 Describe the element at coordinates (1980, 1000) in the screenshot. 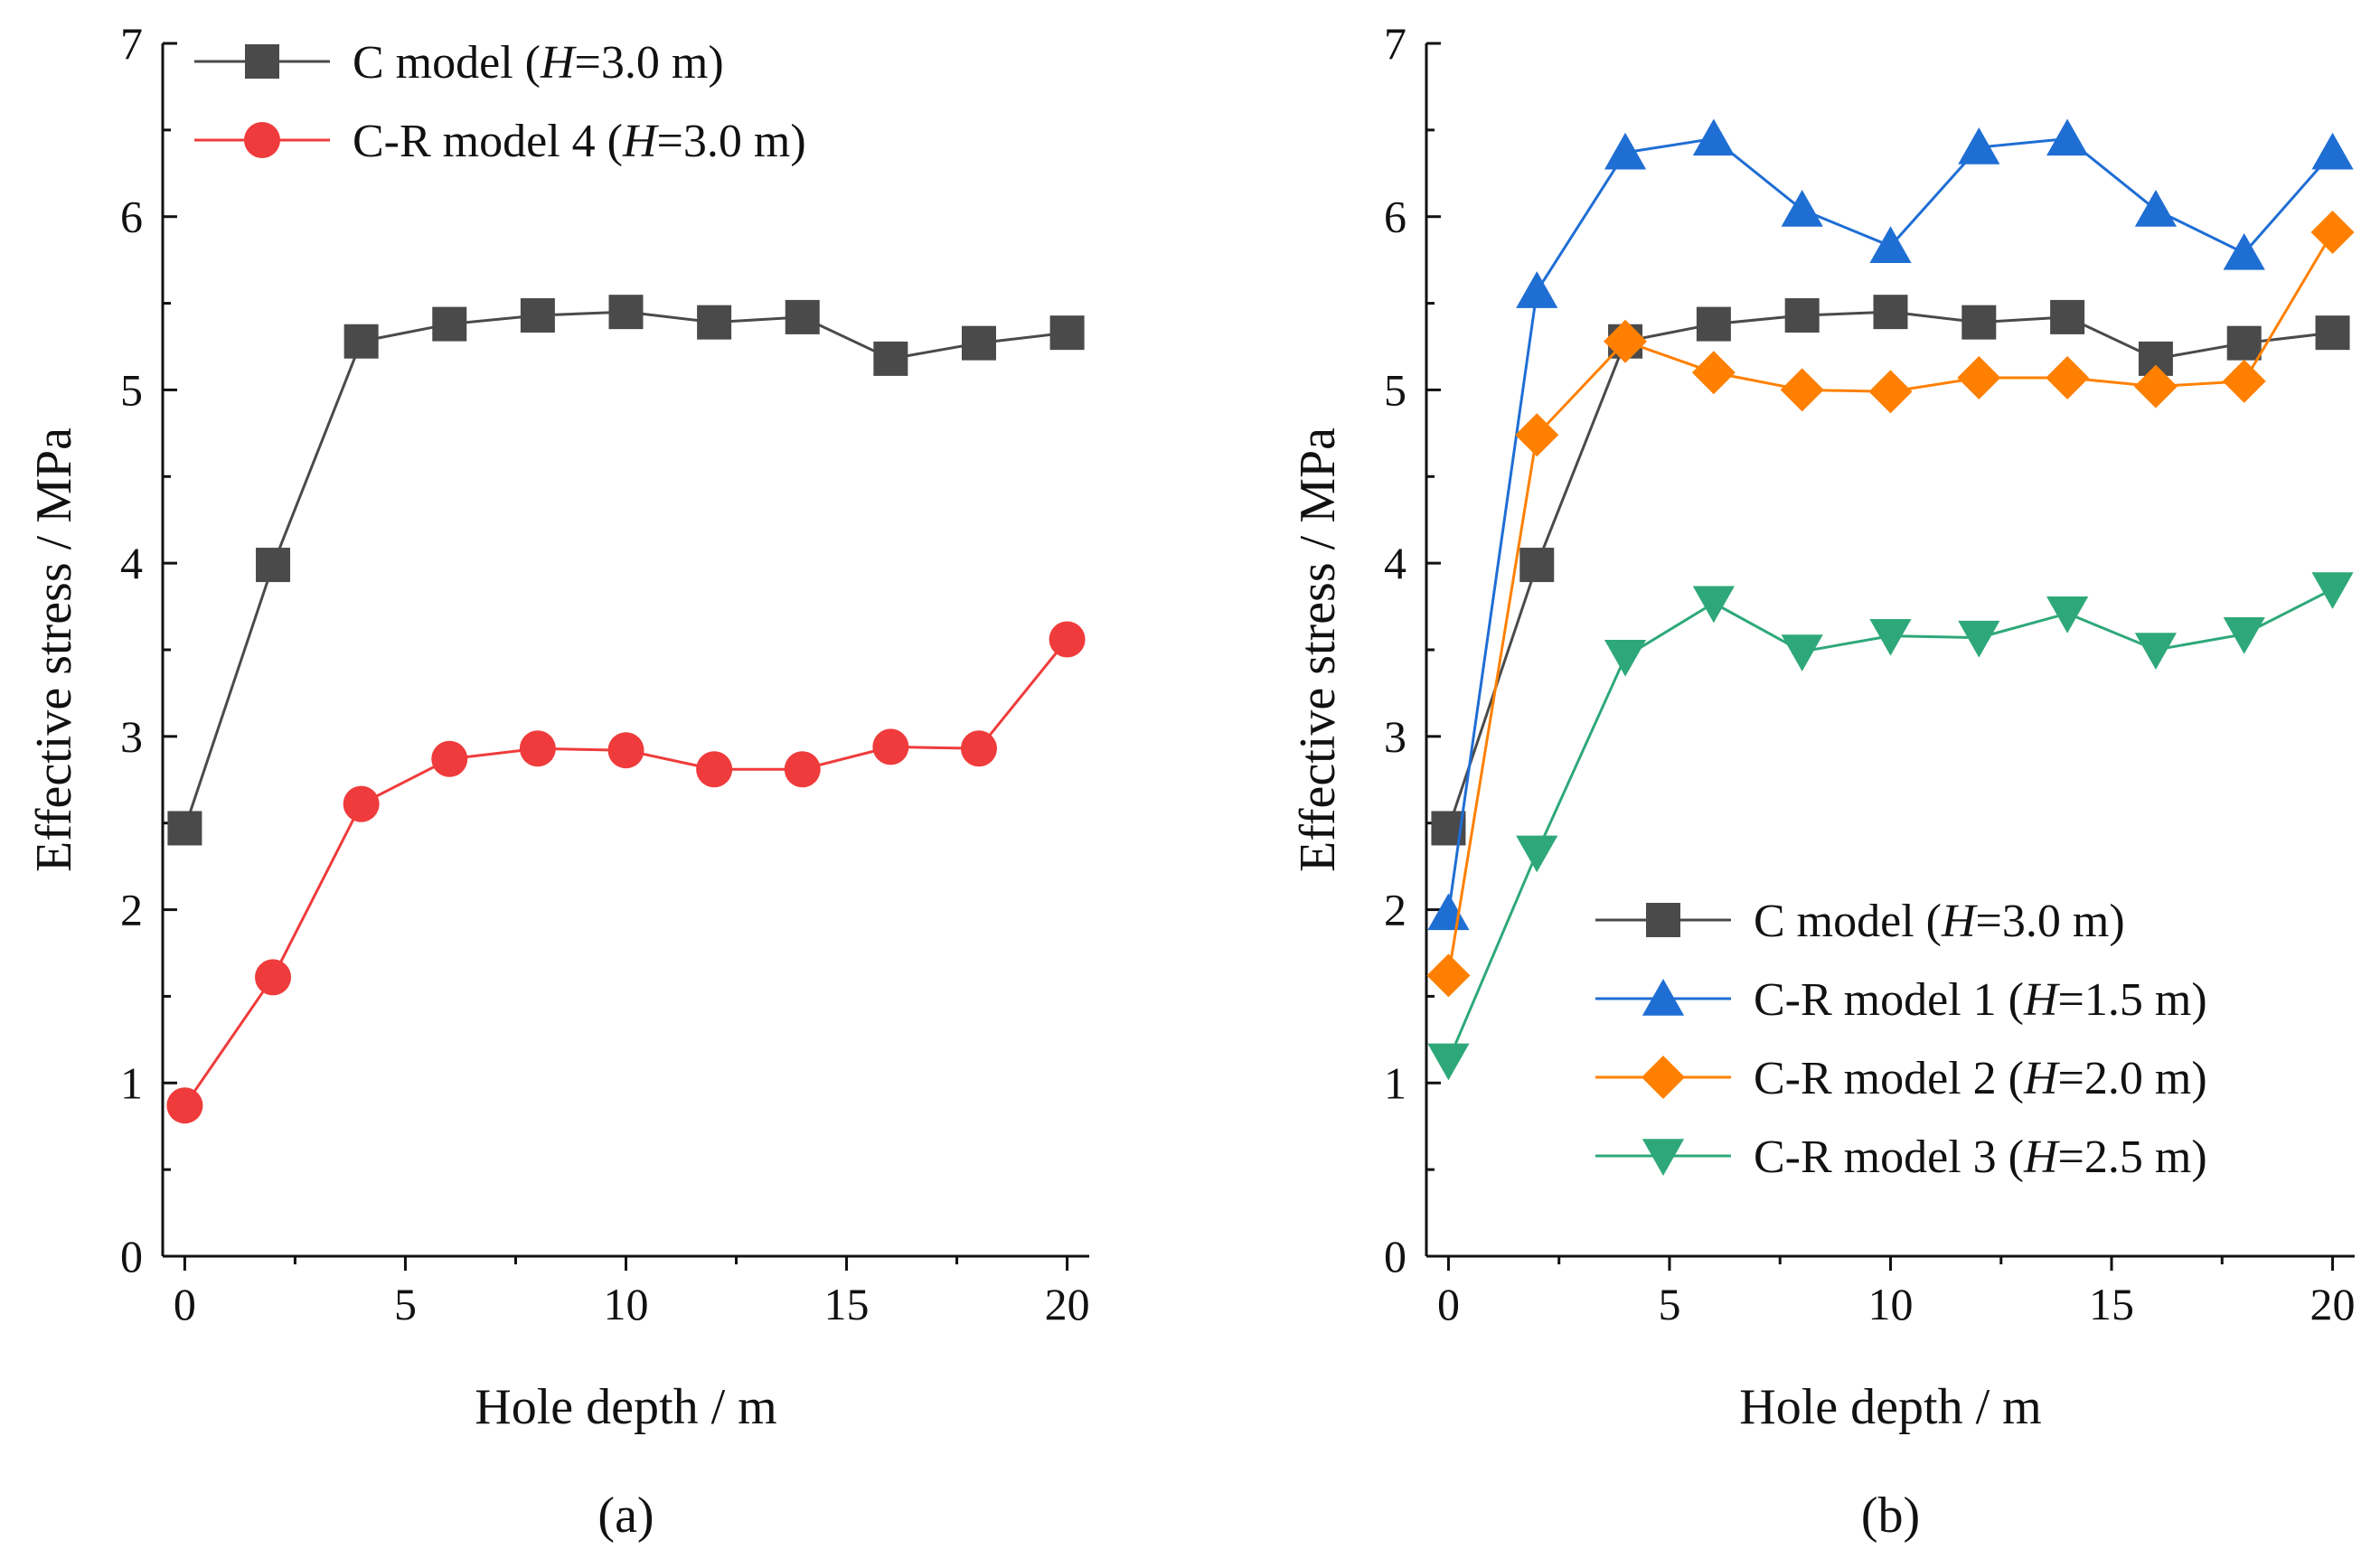

I see `legend-label: C-R model 1 (H=1.5 m)` at that location.